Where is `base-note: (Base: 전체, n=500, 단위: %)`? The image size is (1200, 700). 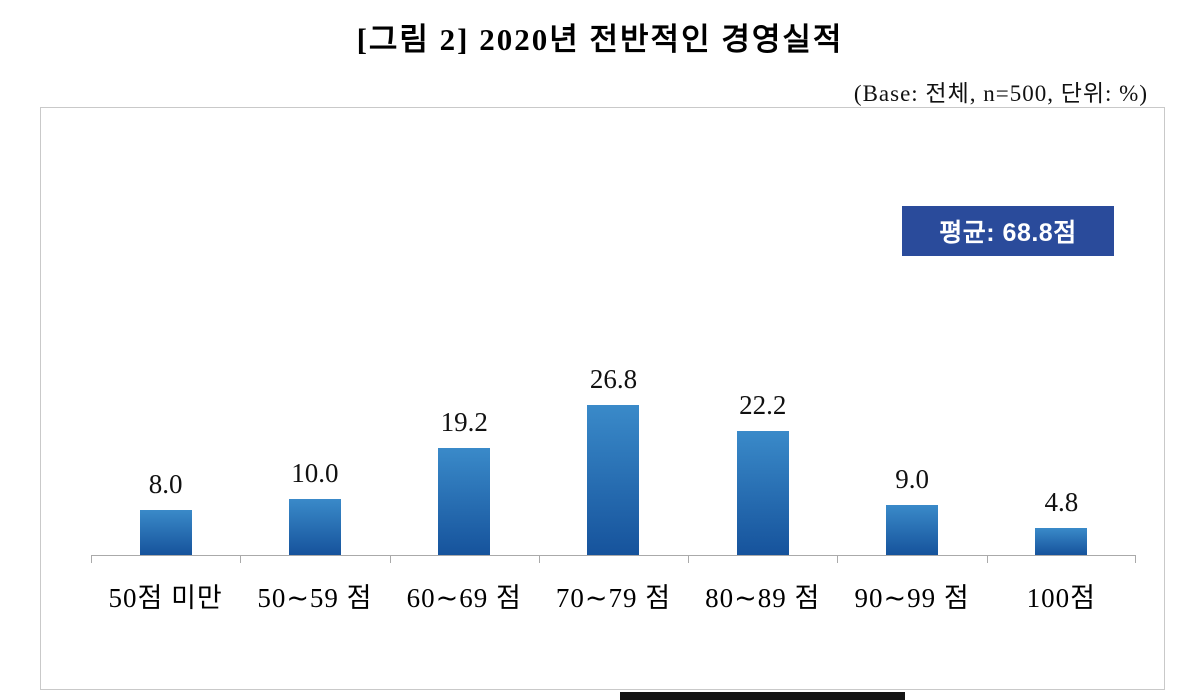 base-note: (Base: 전체, n=500, 단위: %) is located at coordinates (1000, 93).